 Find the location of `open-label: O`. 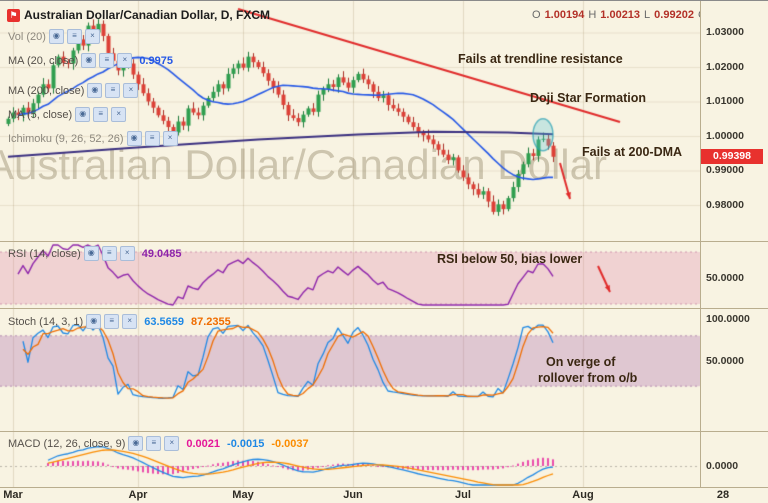

open-label: O is located at coordinates (536, 15).